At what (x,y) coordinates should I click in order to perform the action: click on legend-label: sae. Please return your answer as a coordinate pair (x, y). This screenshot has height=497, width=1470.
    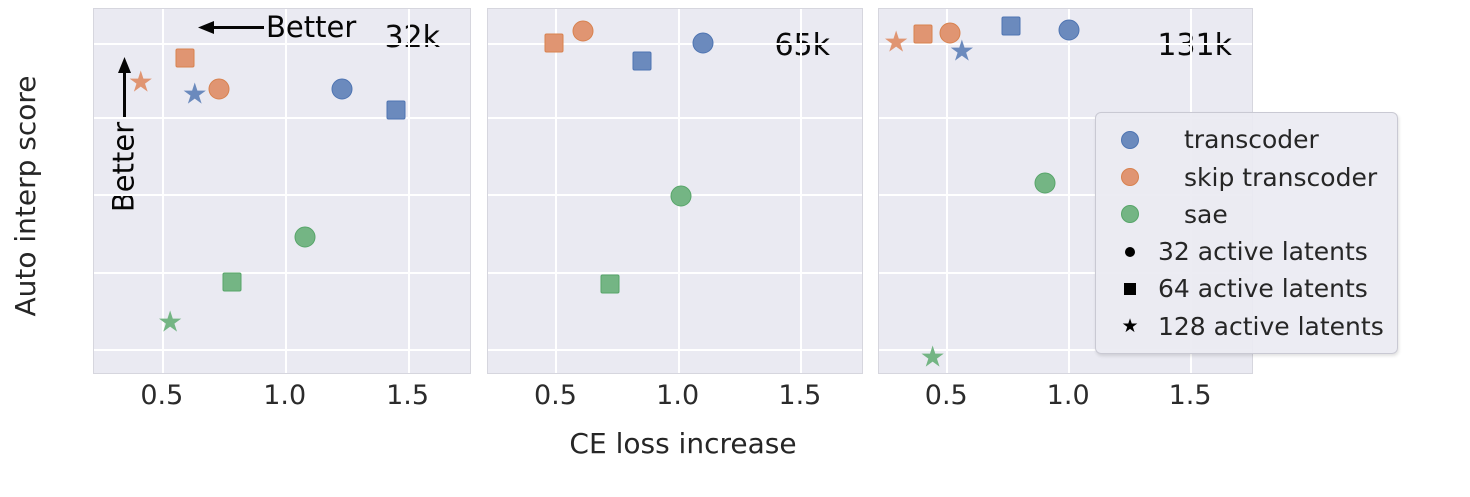
    Looking at the image, I should click on (1206, 214).